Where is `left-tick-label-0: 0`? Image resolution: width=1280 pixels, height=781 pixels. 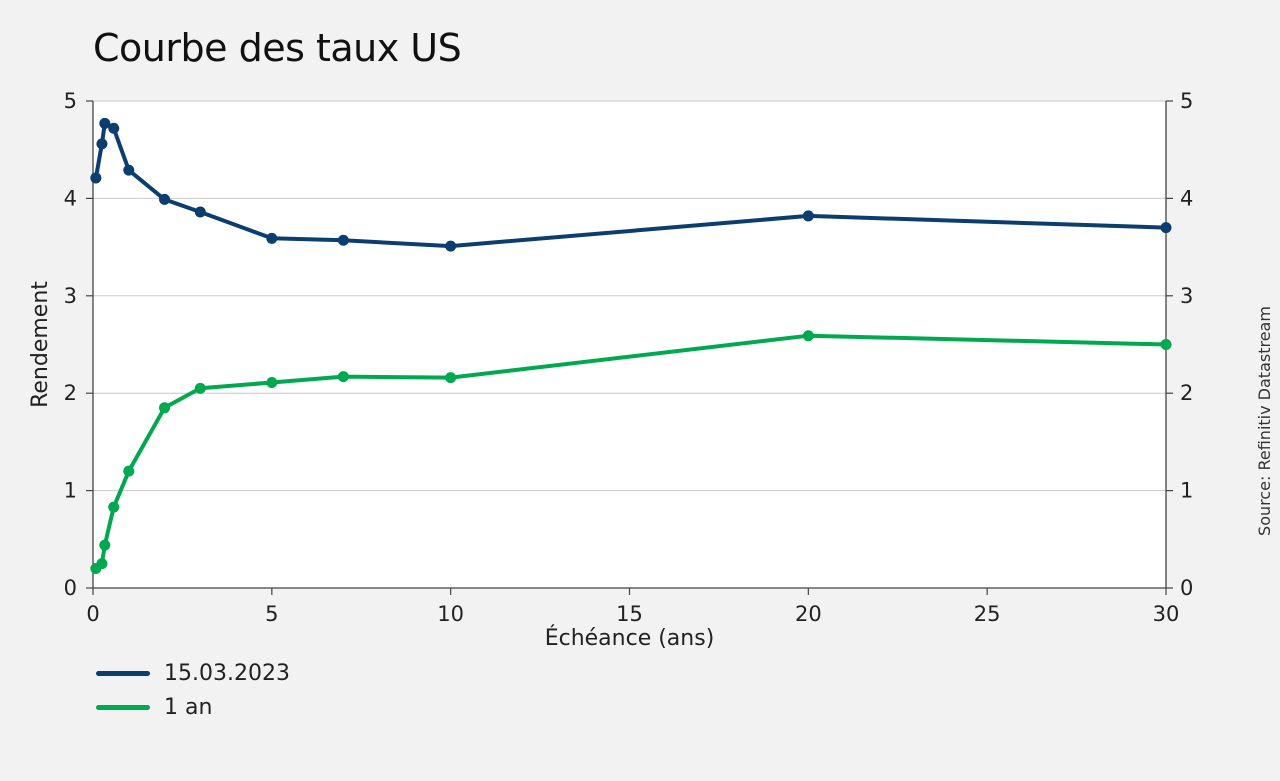
left-tick-label-0: 0 is located at coordinates (70, 588).